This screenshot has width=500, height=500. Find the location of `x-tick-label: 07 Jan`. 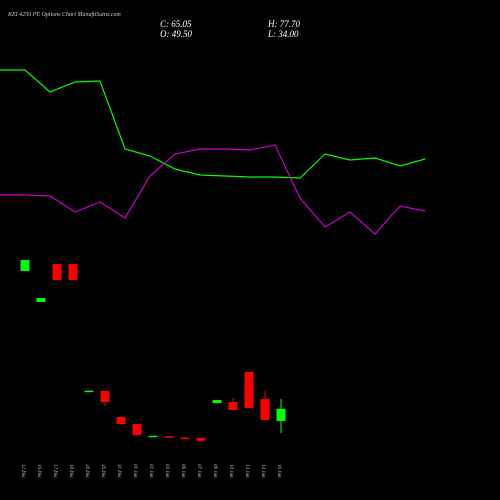

x-tick-label: 07 Jan is located at coordinates (198, 471).